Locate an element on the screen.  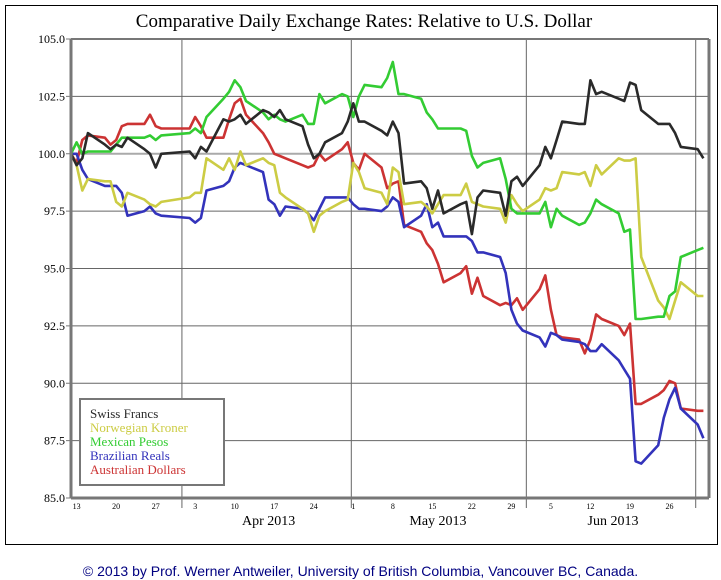
y-tick-label: 100.0 is located at coordinates (51, 154).